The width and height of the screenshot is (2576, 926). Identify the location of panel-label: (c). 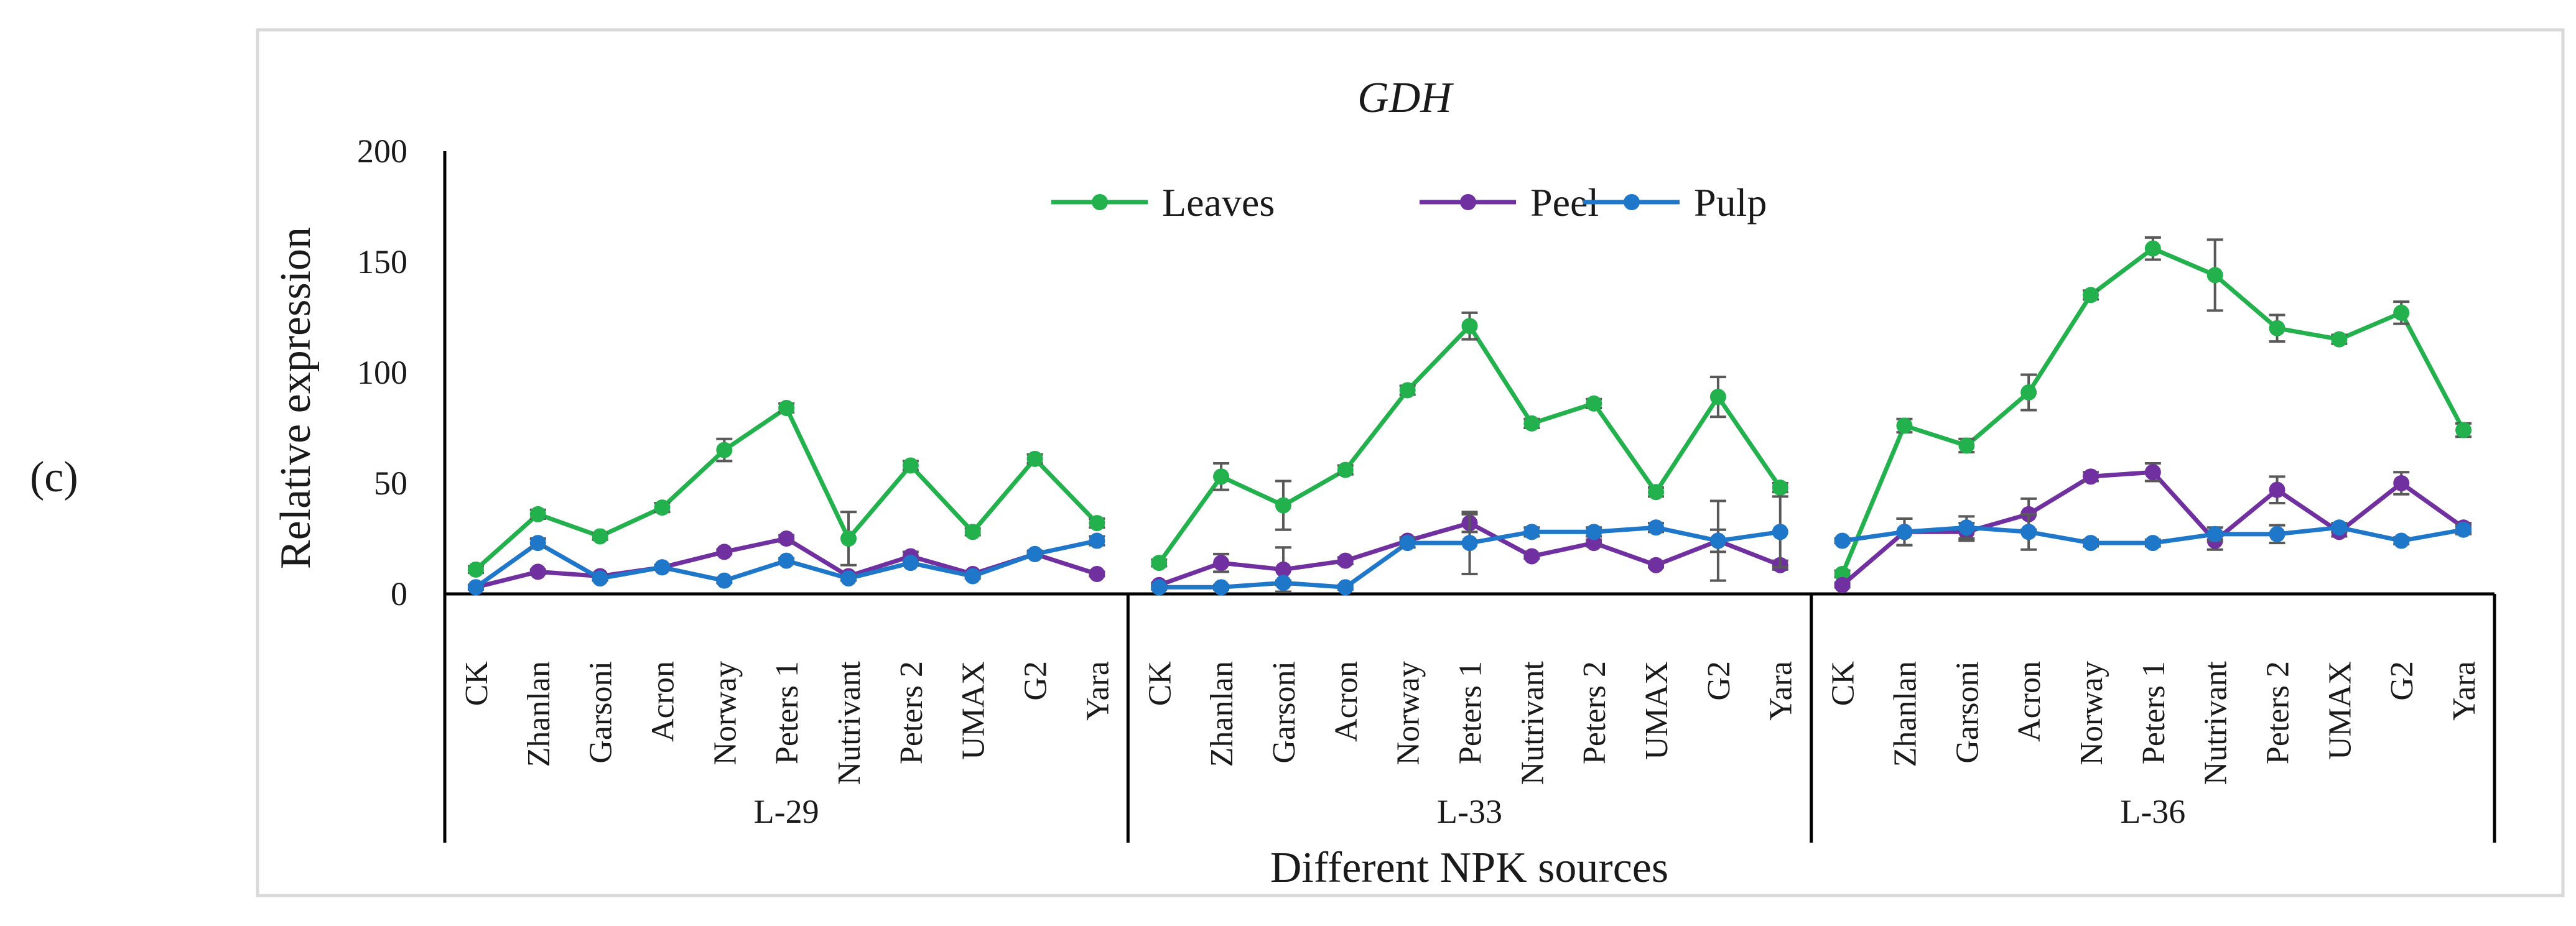
(54, 477).